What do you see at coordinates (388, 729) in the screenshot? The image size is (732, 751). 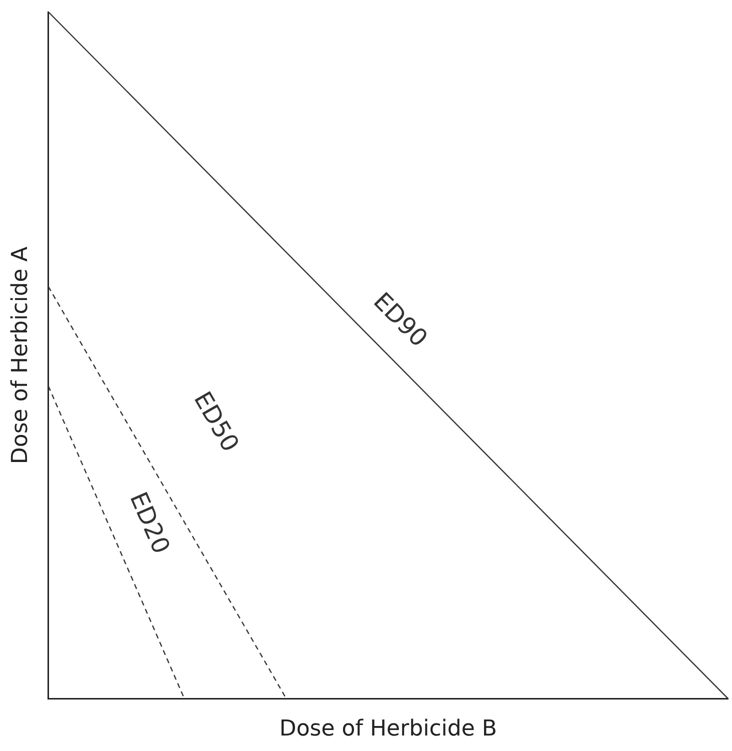 I see `x-axis-title: Dose of Herbicide B` at bounding box center [388, 729].